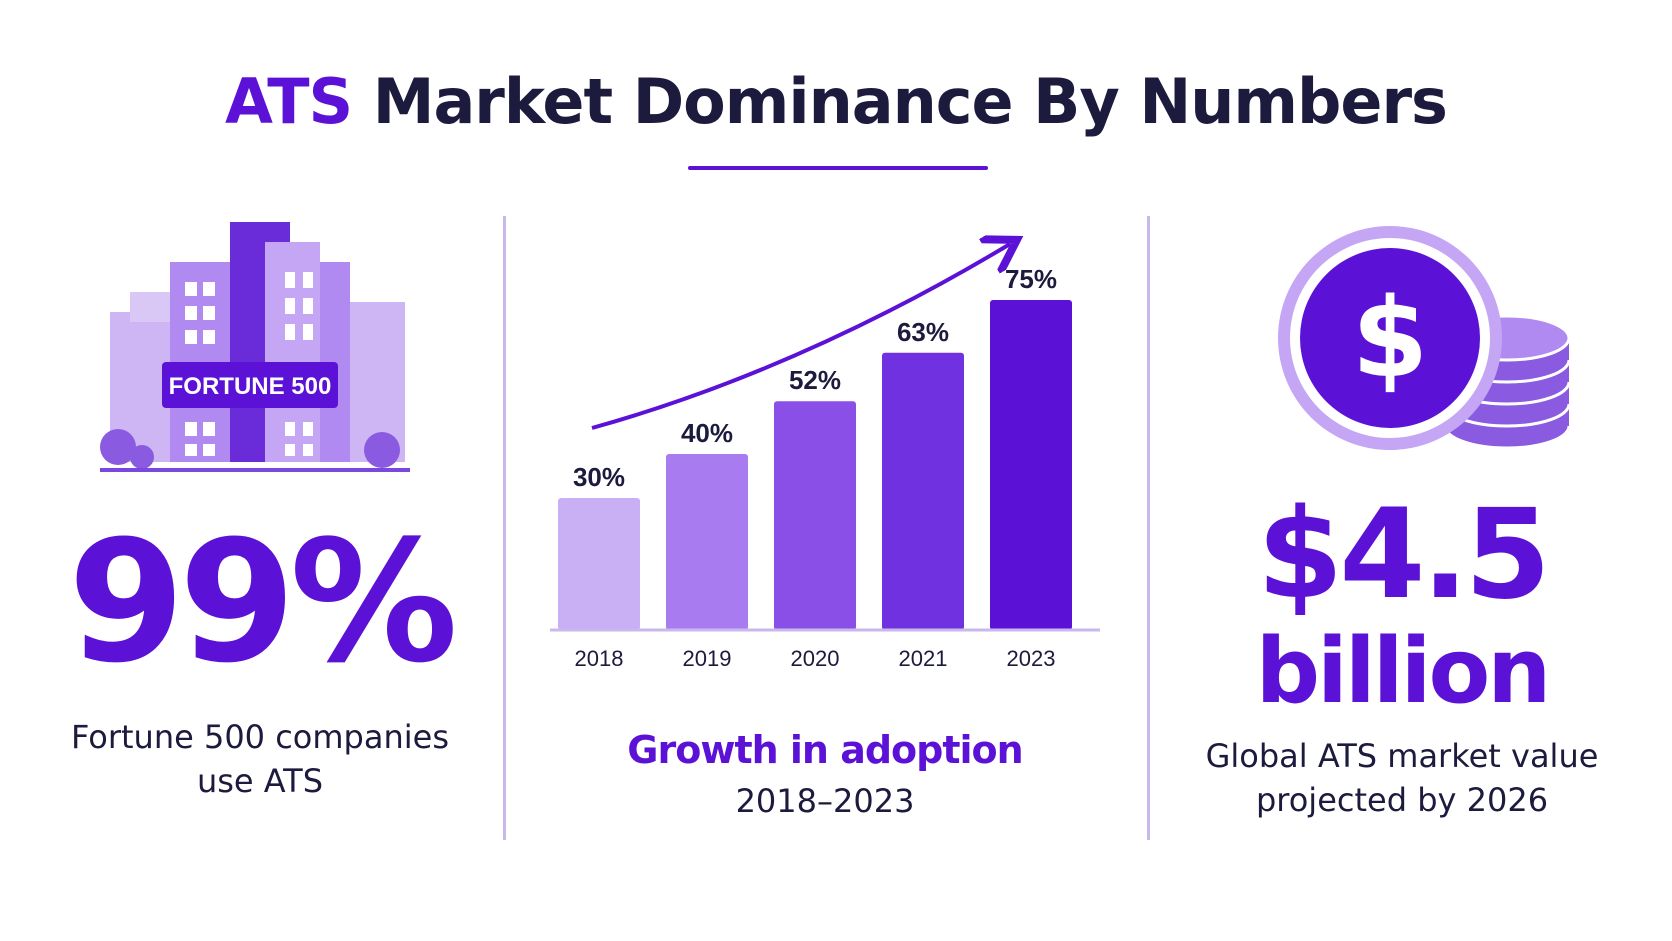 The height and width of the screenshot is (941, 1672). What do you see at coordinates (825, 750) in the screenshot?
I see `chart-title: Growth in adoption` at bounding box center [825, 750].